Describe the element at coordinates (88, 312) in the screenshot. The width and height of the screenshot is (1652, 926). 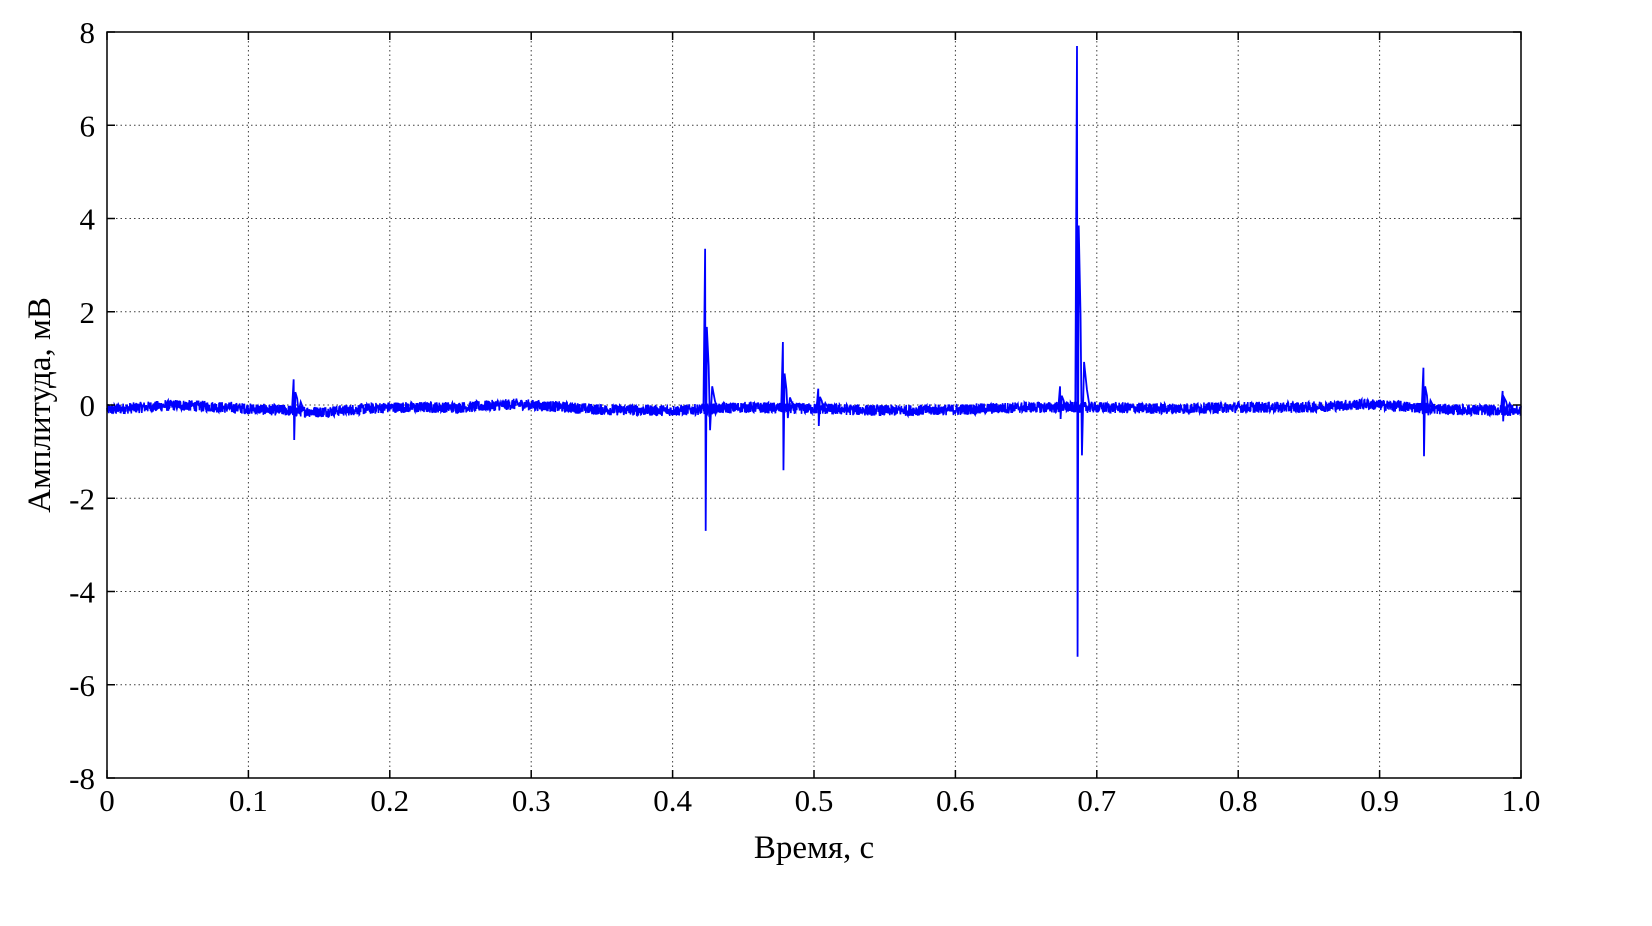
I see `y-tick-label: 2` at that location.